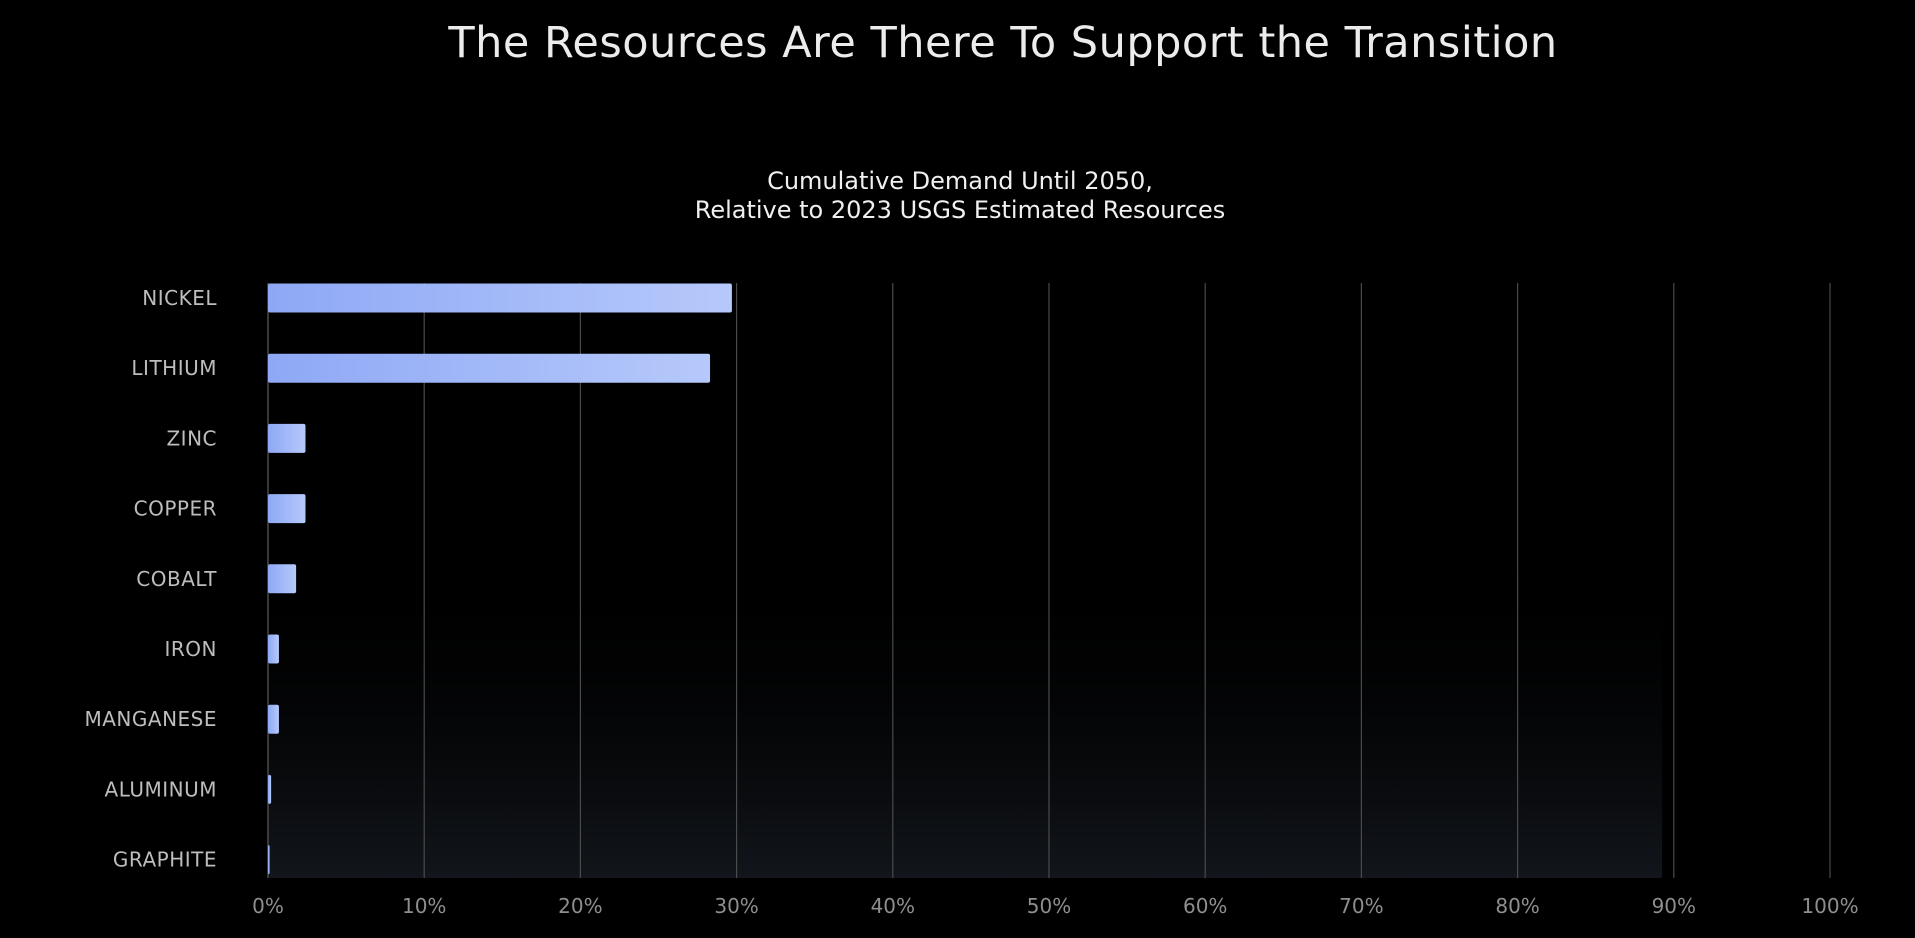 The width and height of the screenshot is (1915, 938). What do you see at coordinates (893, 906) in the screenshot?
I see `x-tick-label-40: 40%` at bounding box center [893, 906].